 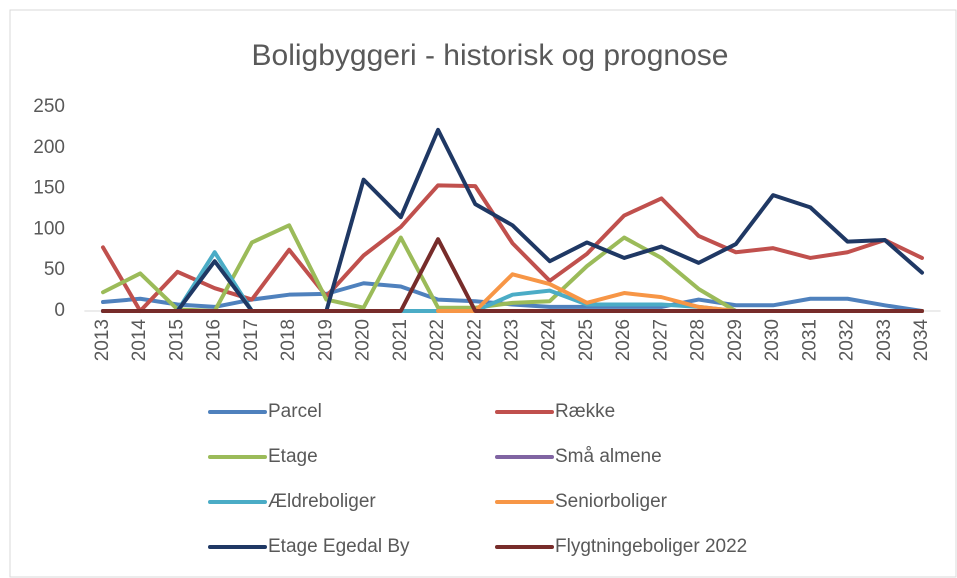 I want to click on x-tick-label: 2015, so click(x=176, y=340).